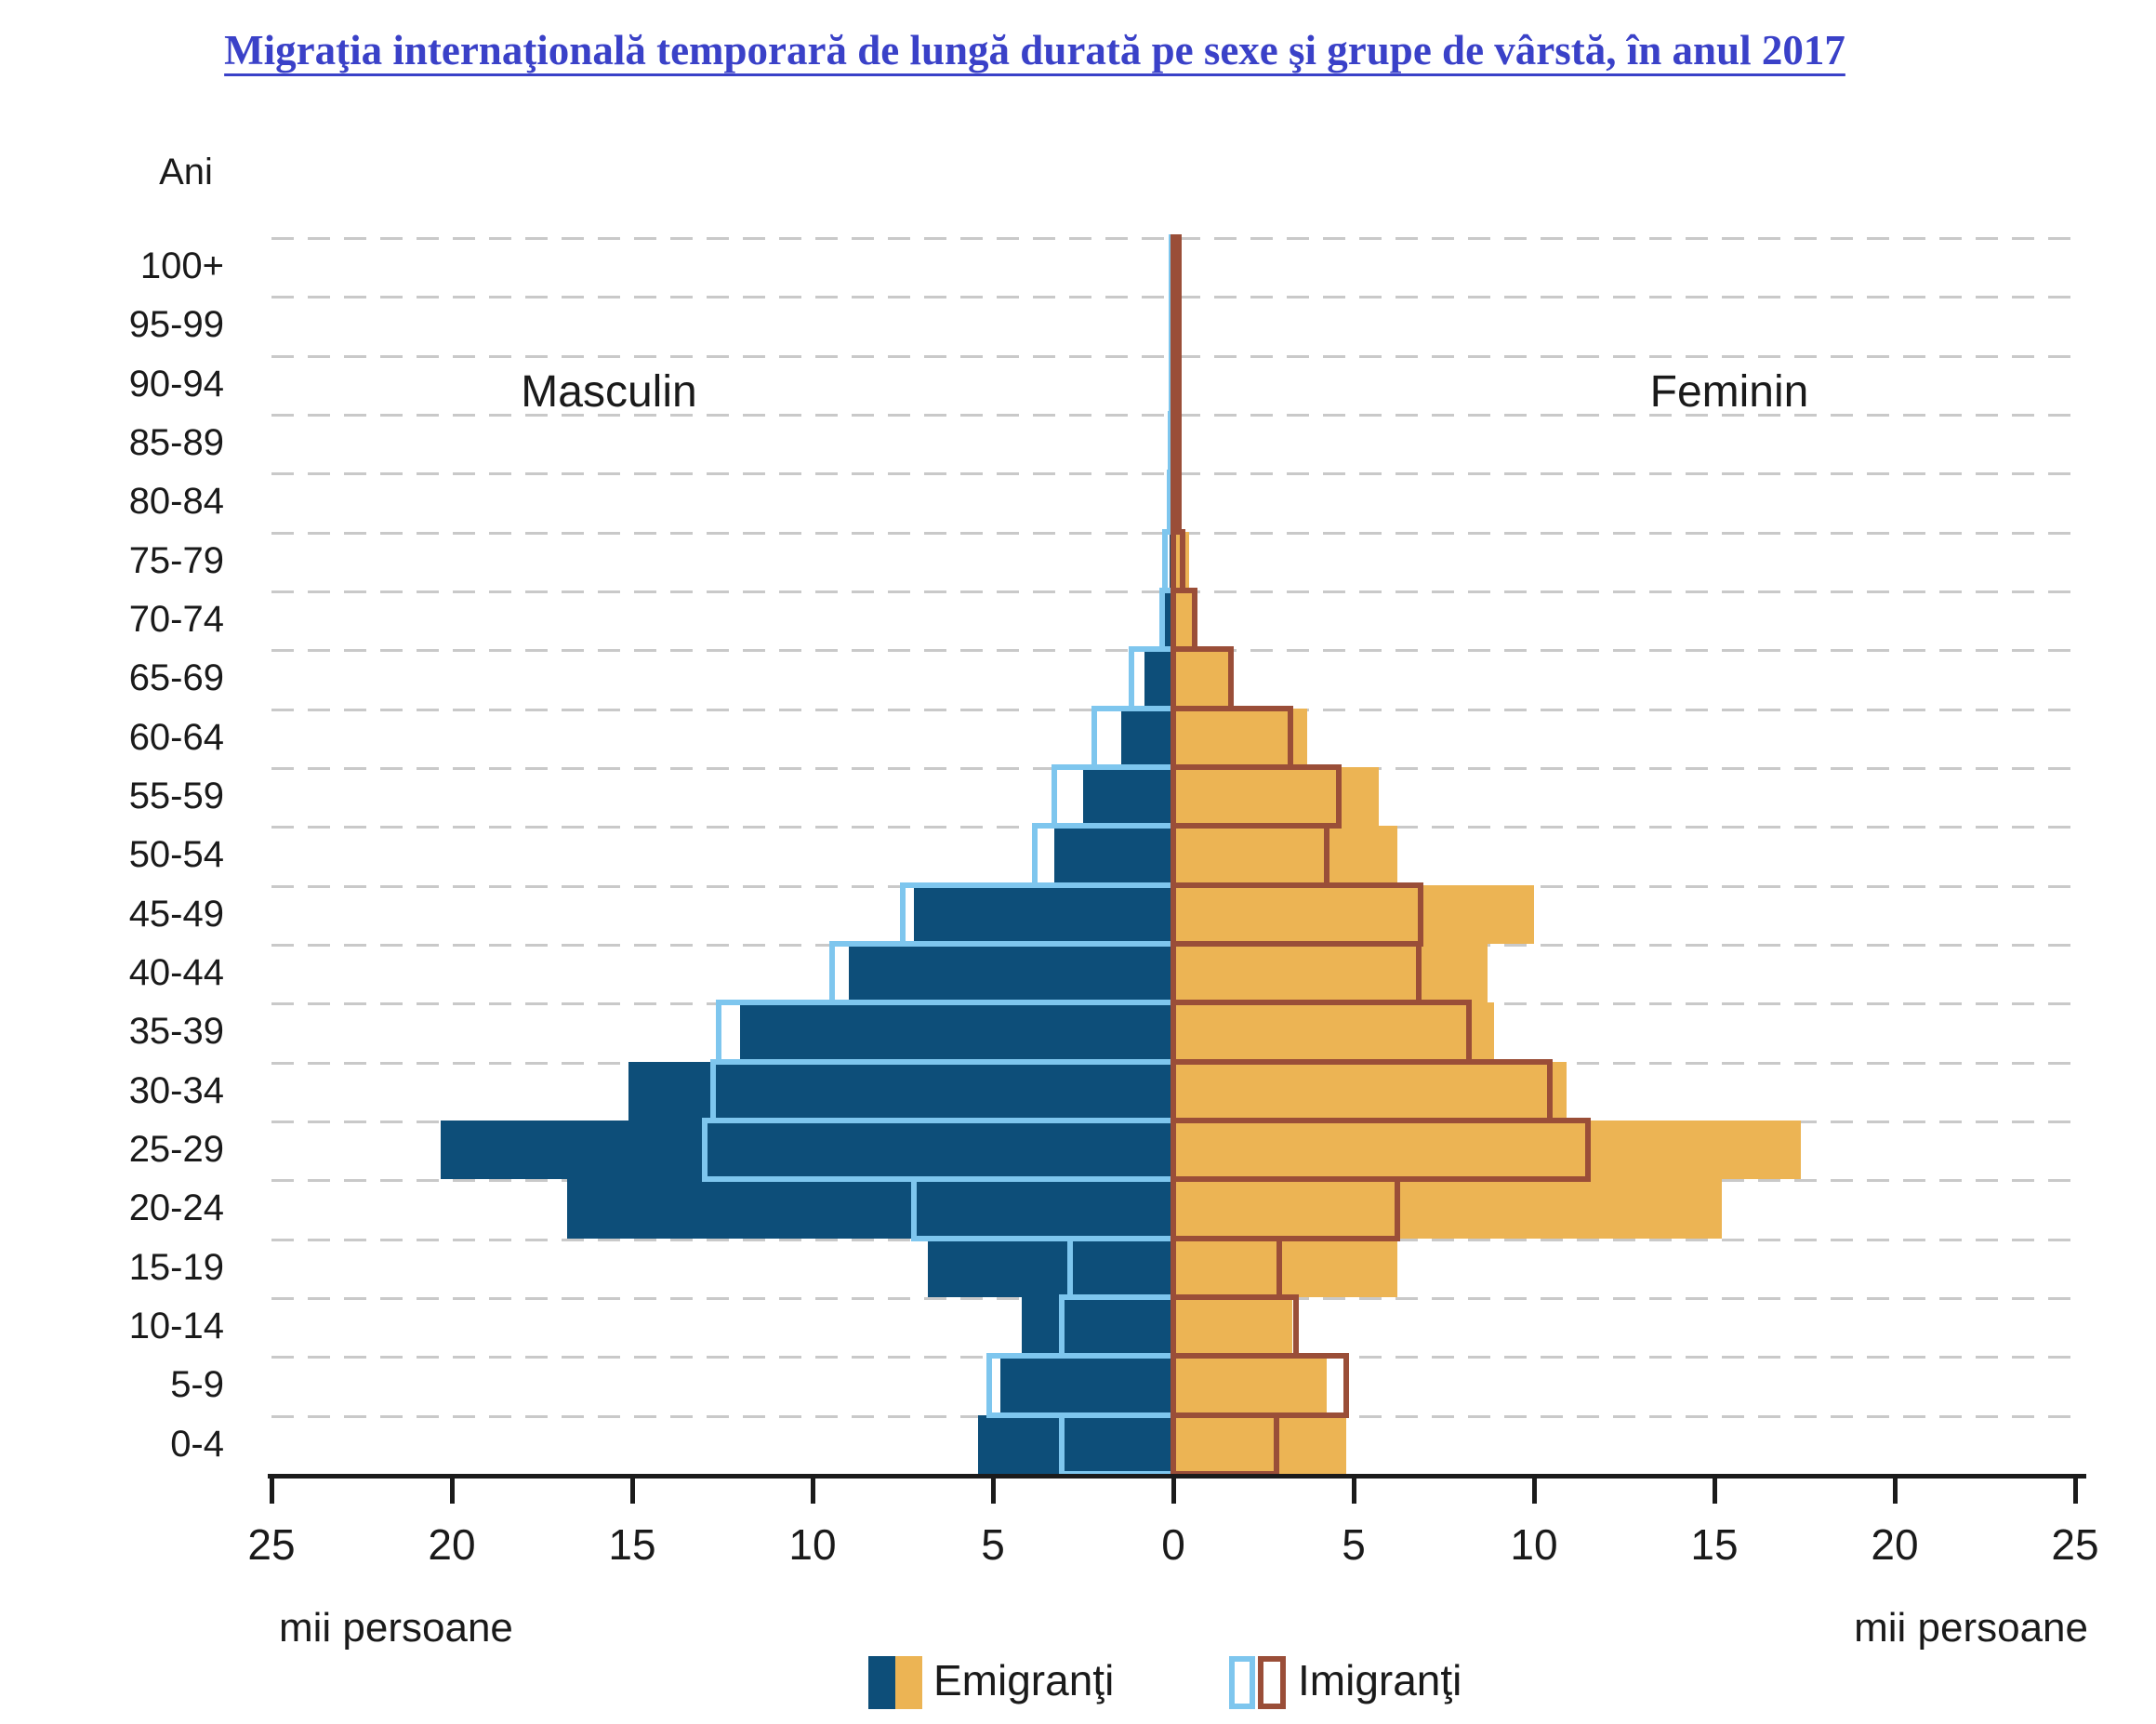  Describe the element at coordinates (176, 442) in the screenshot. I see `age-label-85-89: 85-89` at that location.